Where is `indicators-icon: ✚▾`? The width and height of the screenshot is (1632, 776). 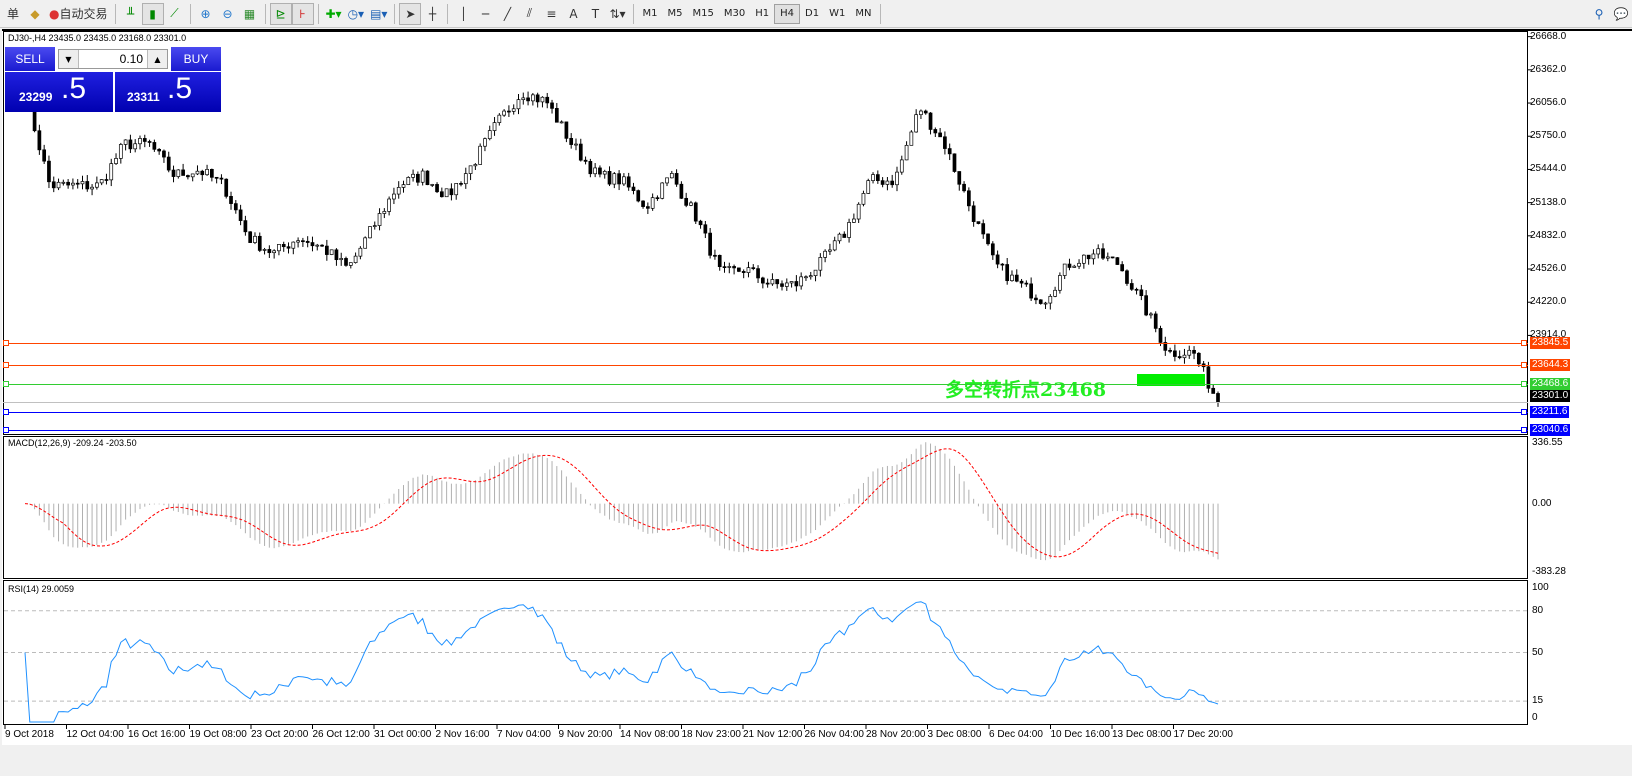 indicators-icon: ✚▾ is located at coordinates (333, 13).